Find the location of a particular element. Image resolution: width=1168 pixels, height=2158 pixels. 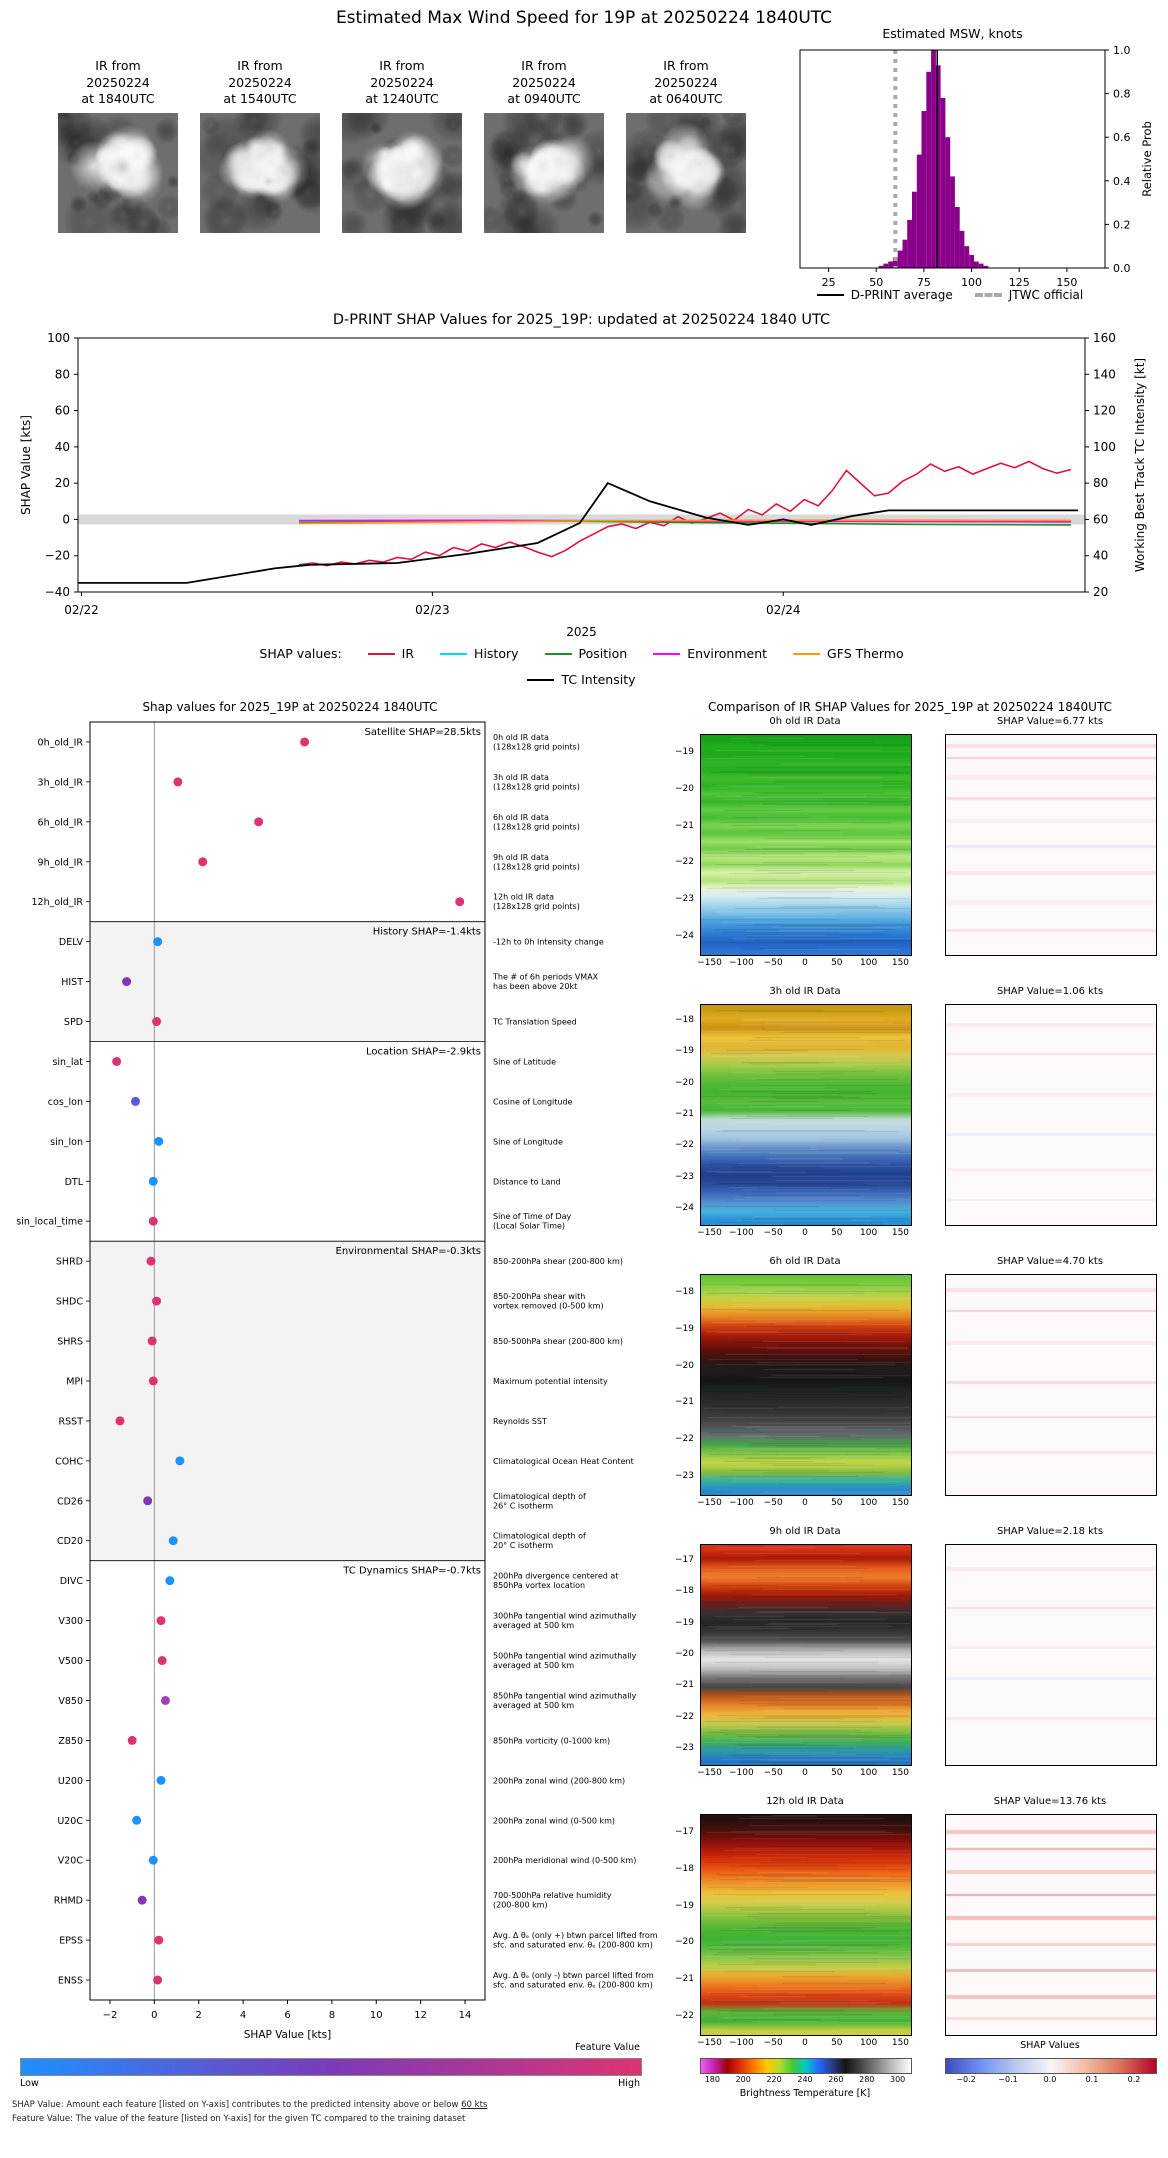

x-tick-label: 150 is located at coordinates (900, 2043).